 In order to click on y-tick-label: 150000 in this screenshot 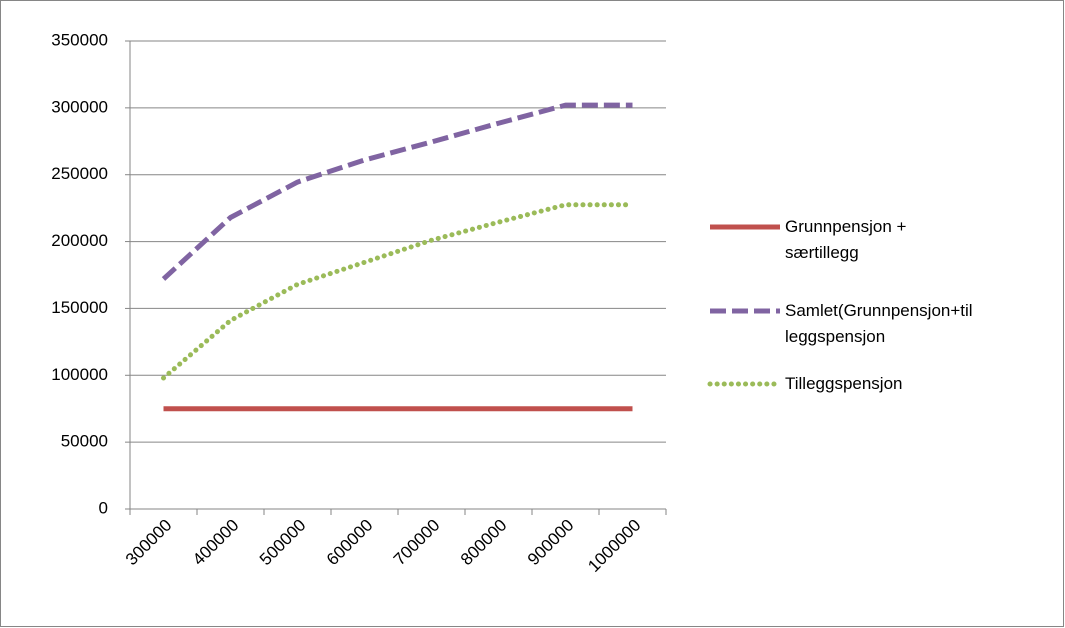, I will do `click(79, 307)`.